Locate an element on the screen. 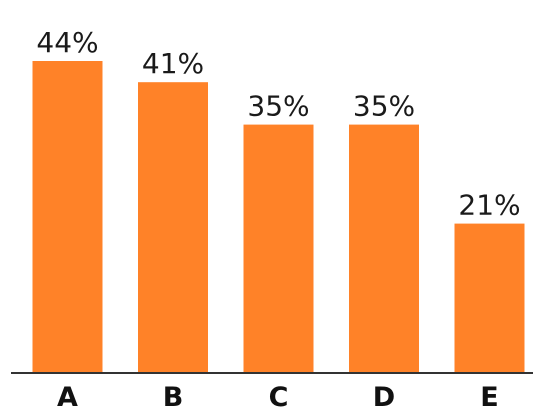  bar-e is located at coordinates (489, 297).